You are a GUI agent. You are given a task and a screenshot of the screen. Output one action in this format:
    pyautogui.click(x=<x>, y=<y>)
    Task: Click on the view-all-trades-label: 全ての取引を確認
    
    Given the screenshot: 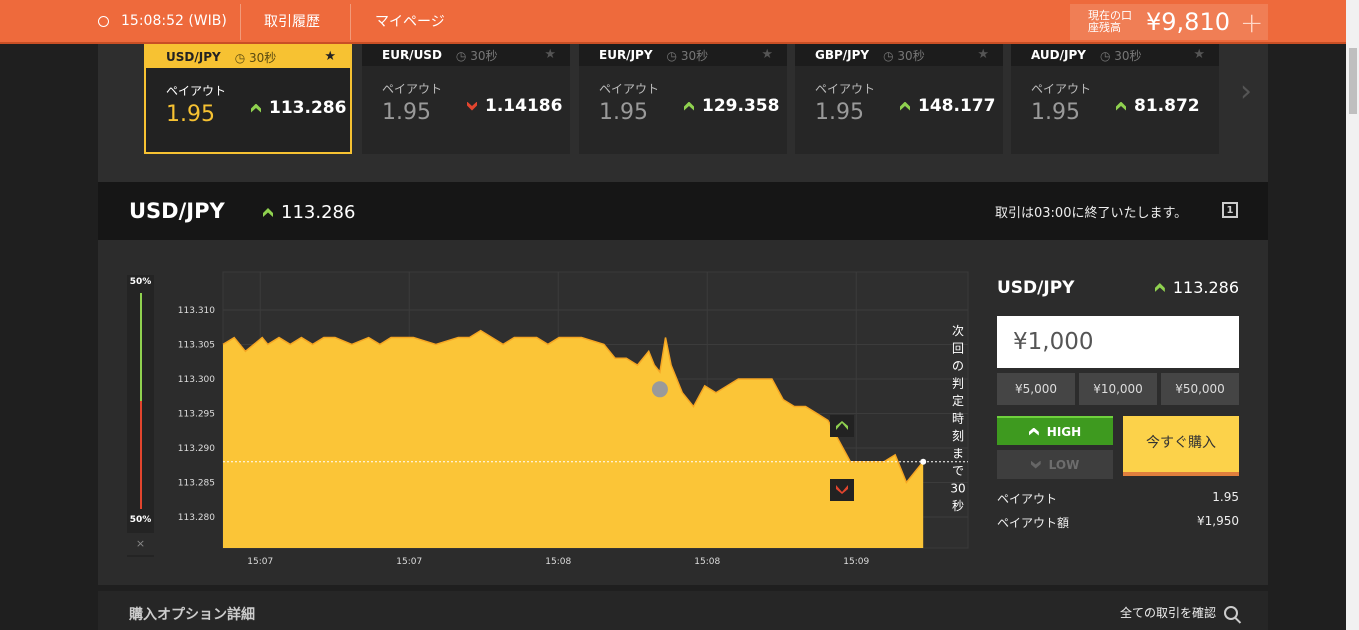 What is the action you would take?
    pyautogui.click(x=1168, y=613)
    